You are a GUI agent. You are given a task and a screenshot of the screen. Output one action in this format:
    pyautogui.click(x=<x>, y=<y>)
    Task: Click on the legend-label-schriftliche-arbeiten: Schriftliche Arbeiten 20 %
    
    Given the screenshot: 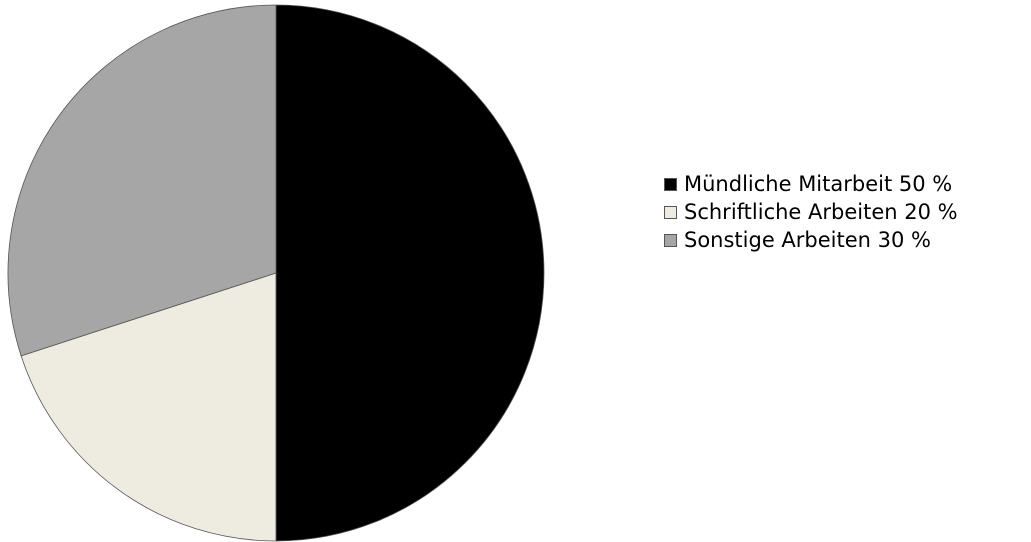 What is the action you would take?
    pyautogui.click(x=821, y=212)
    